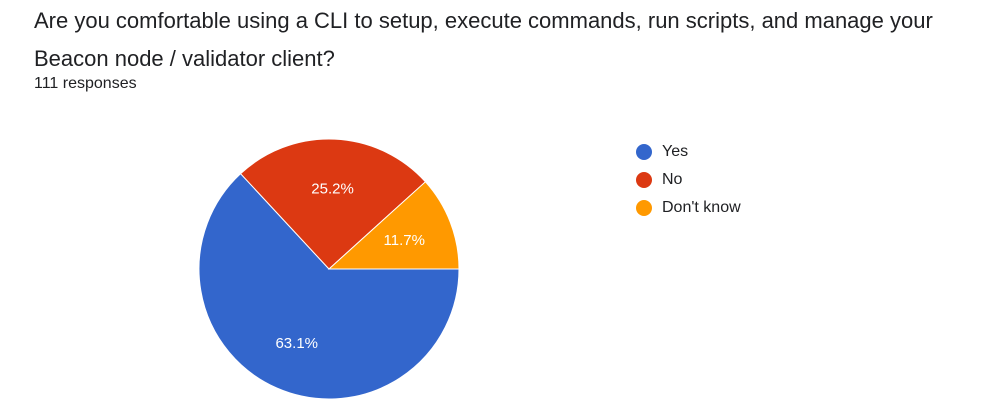 Image resolution: width=1000 pixels, height=419 pixels. What do you see at coordinates (675, 151) in the screenshot?
I see `legend-label-yes: Yes` at bounding box center [675, 151].